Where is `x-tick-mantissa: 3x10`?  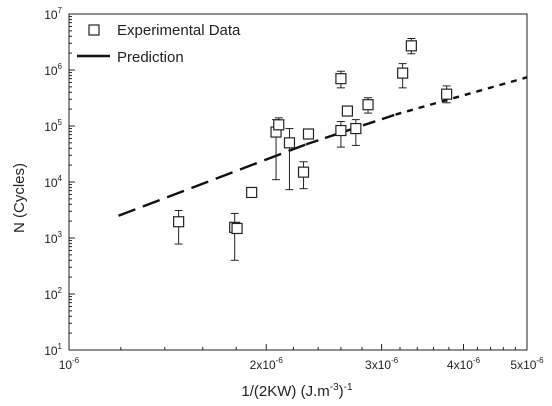
x-tick-mantissa: 3x10 is located at coordinates (378, 365).